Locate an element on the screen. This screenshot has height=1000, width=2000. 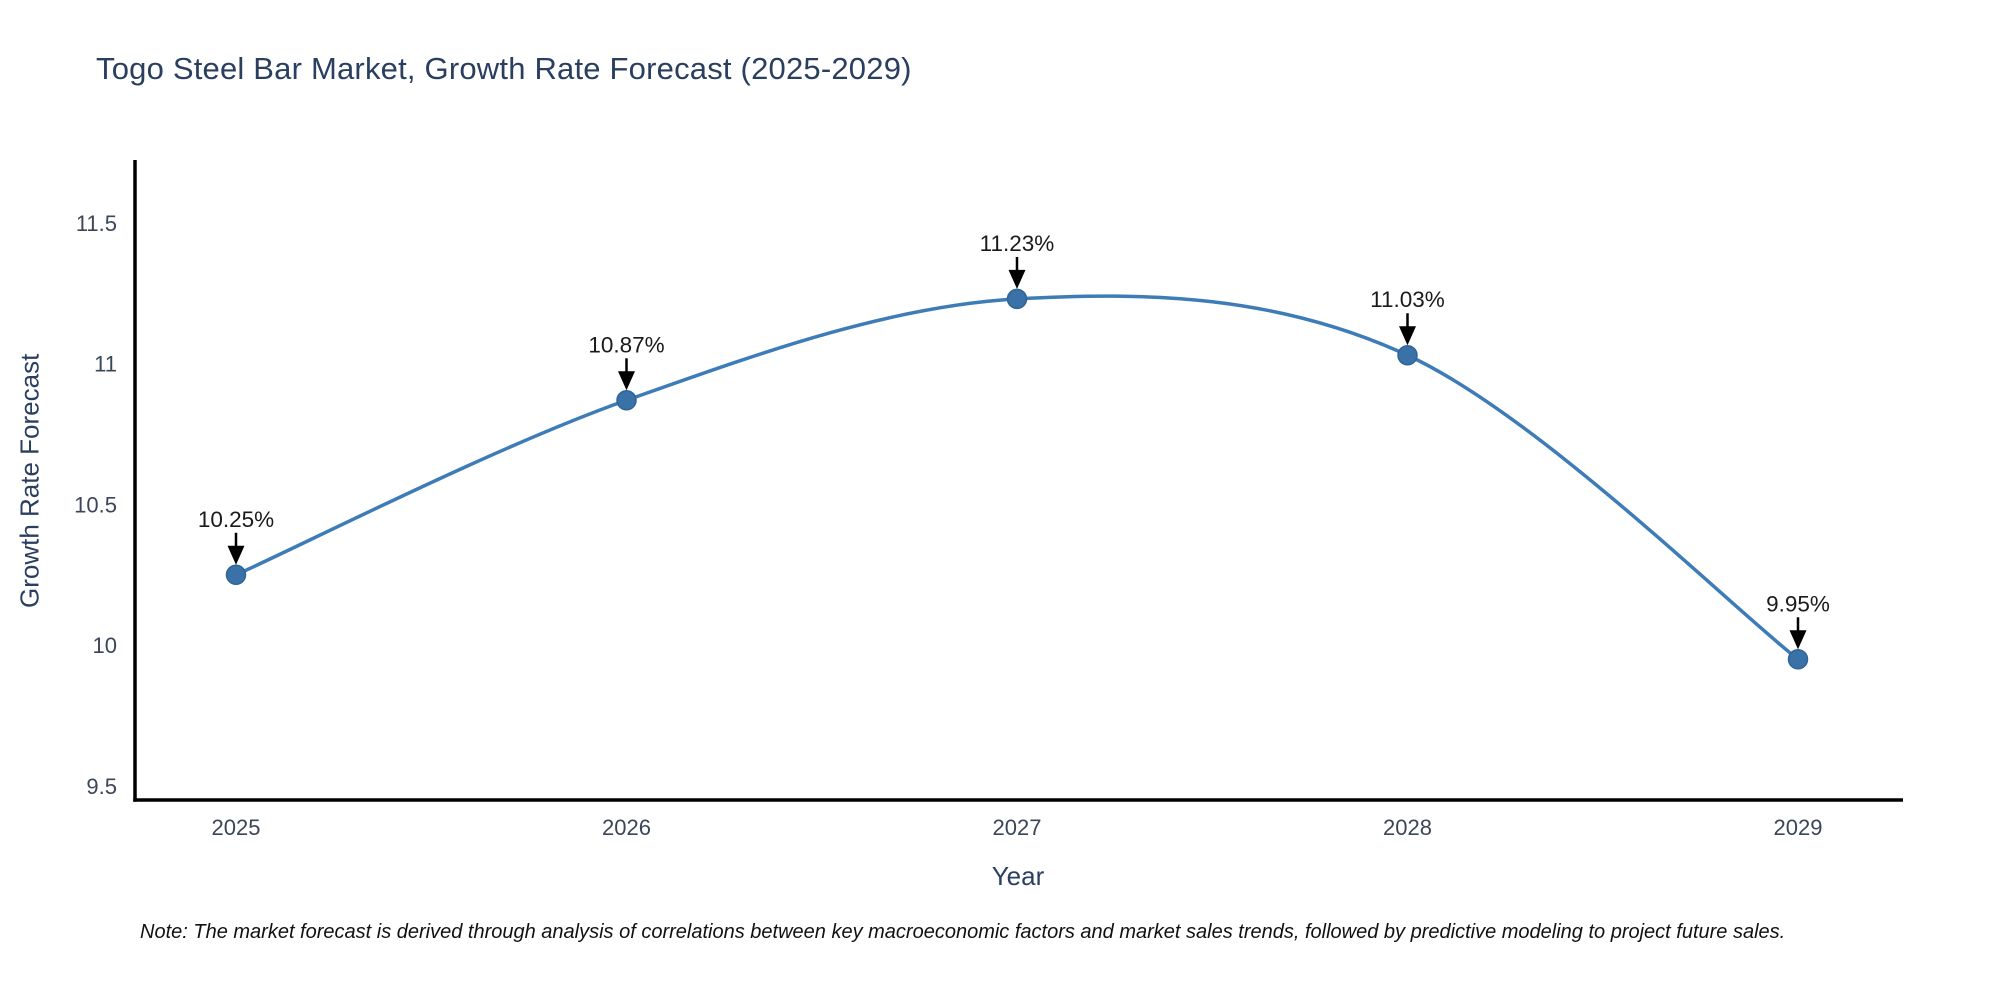
x-tick-label: 2025 is located at coordinates (236, 827).